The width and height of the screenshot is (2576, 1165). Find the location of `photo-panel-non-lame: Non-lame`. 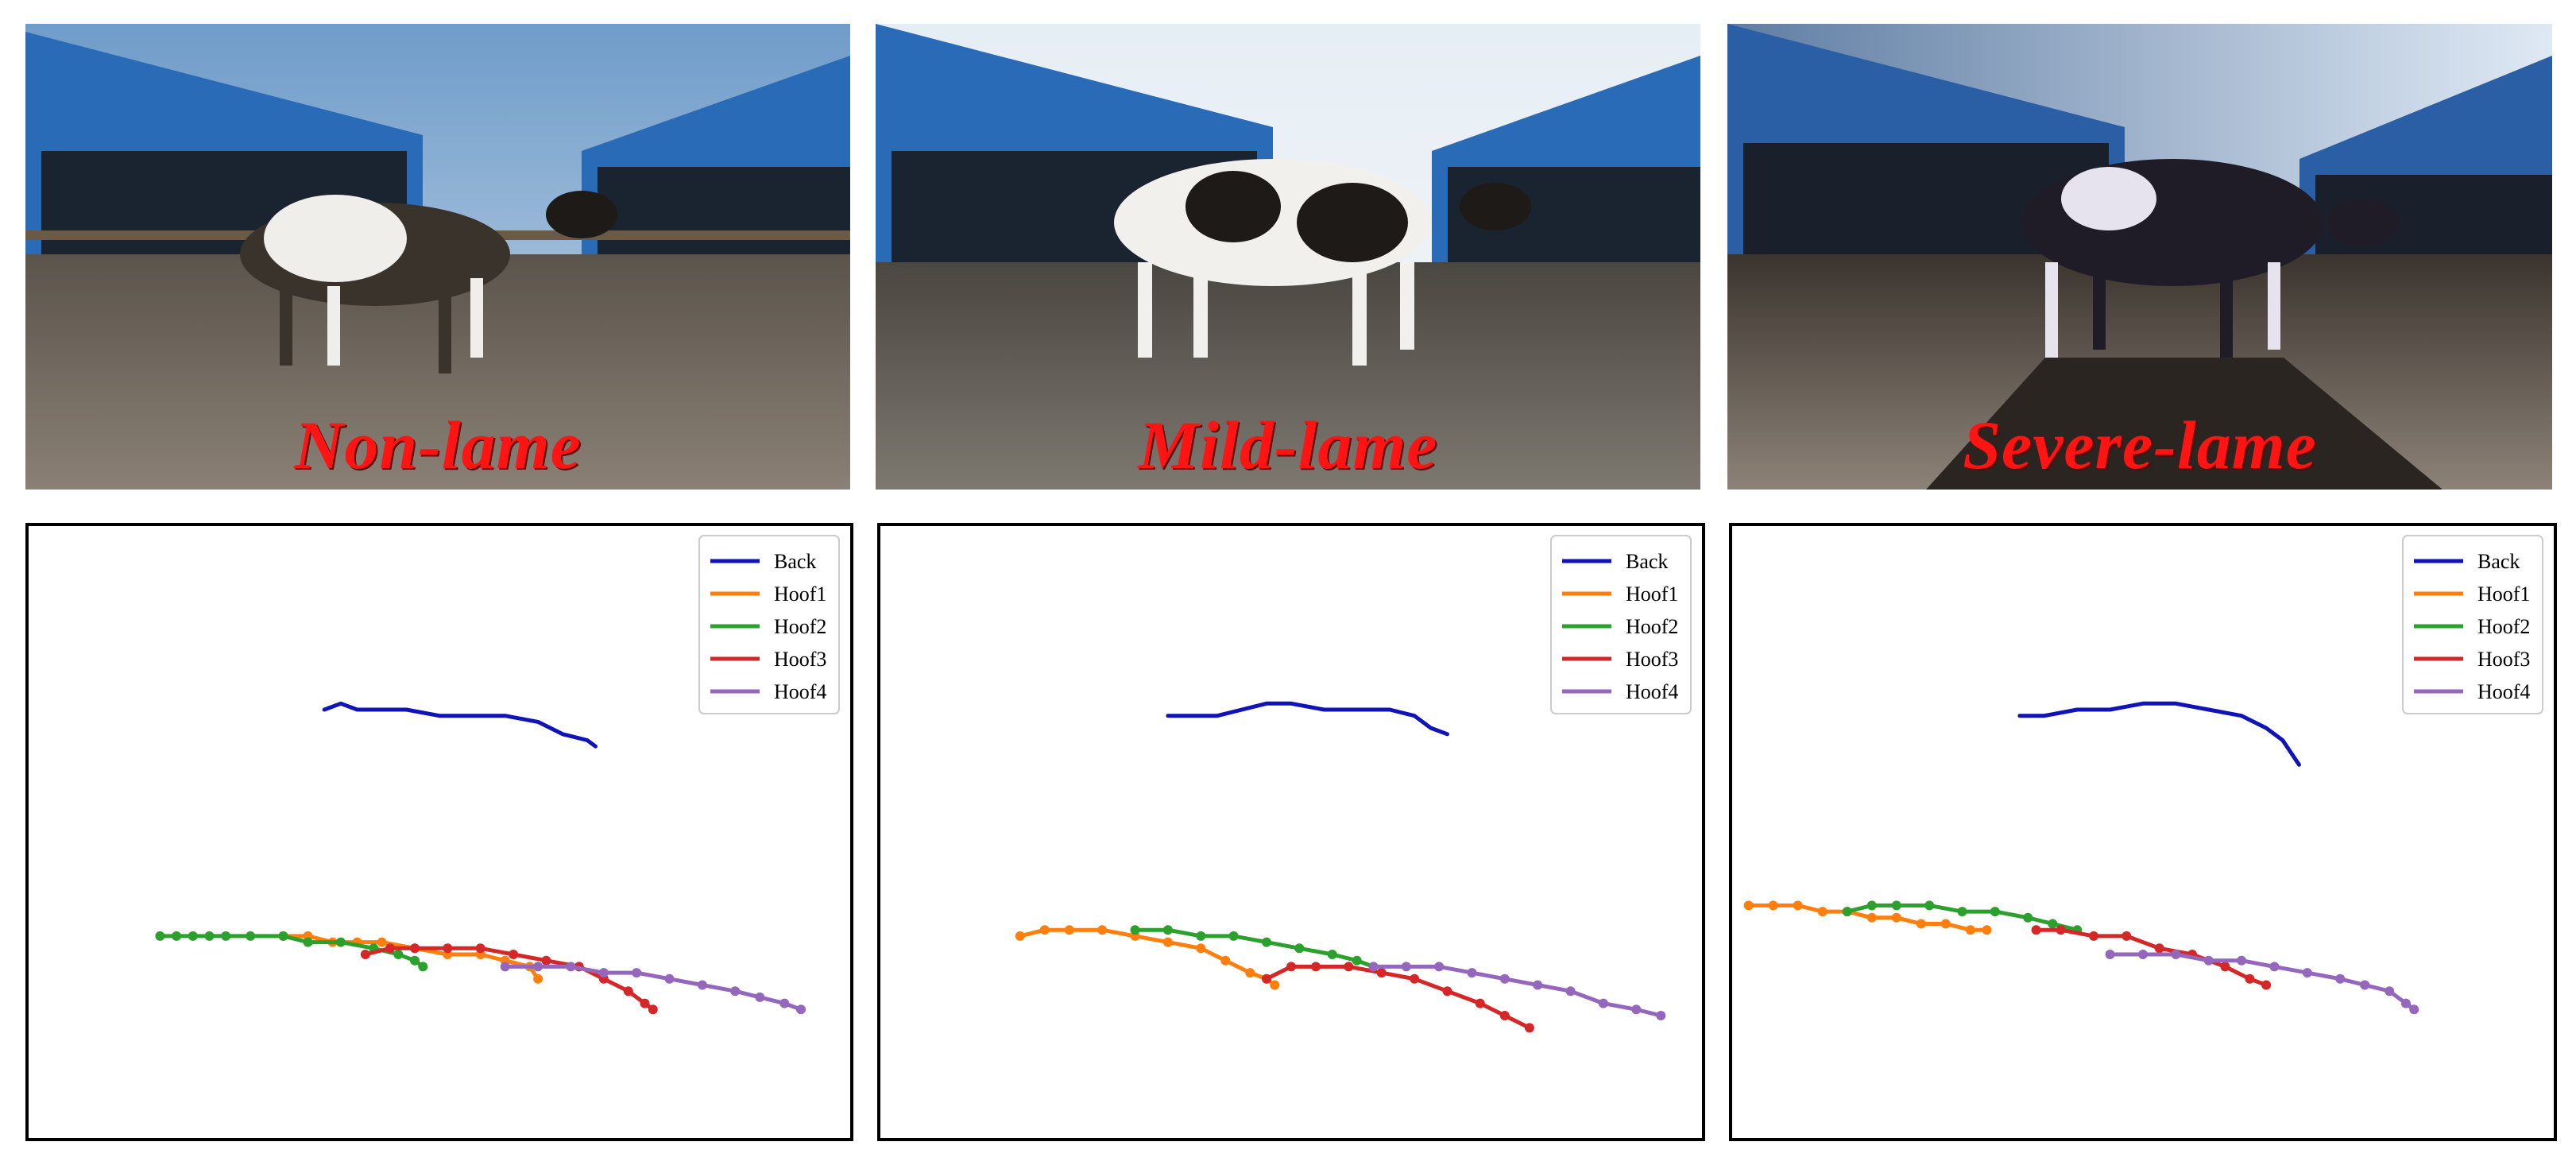

photo-panel-non-lame: Non-lame is located at coordinates (437, 257).